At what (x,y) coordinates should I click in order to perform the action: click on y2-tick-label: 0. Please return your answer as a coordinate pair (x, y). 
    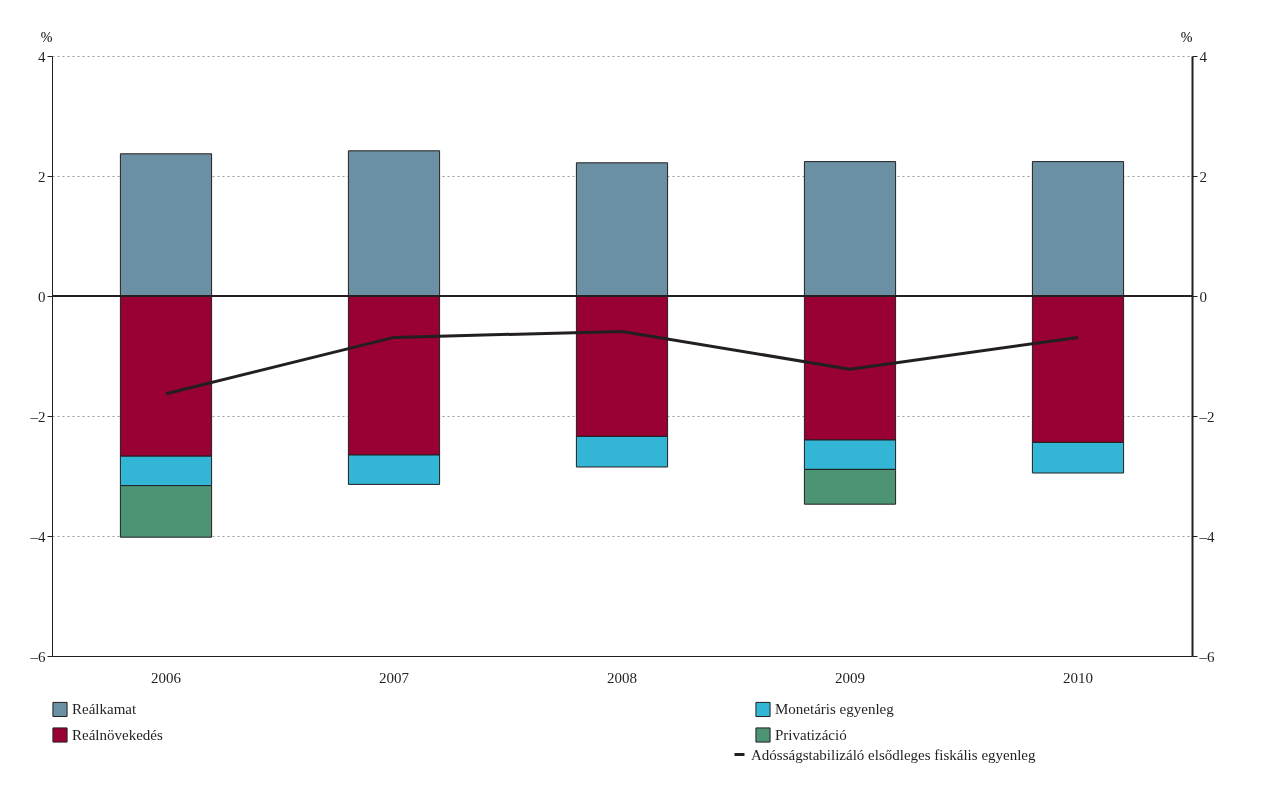
    Looking at the image, I should click on (1203, 296).